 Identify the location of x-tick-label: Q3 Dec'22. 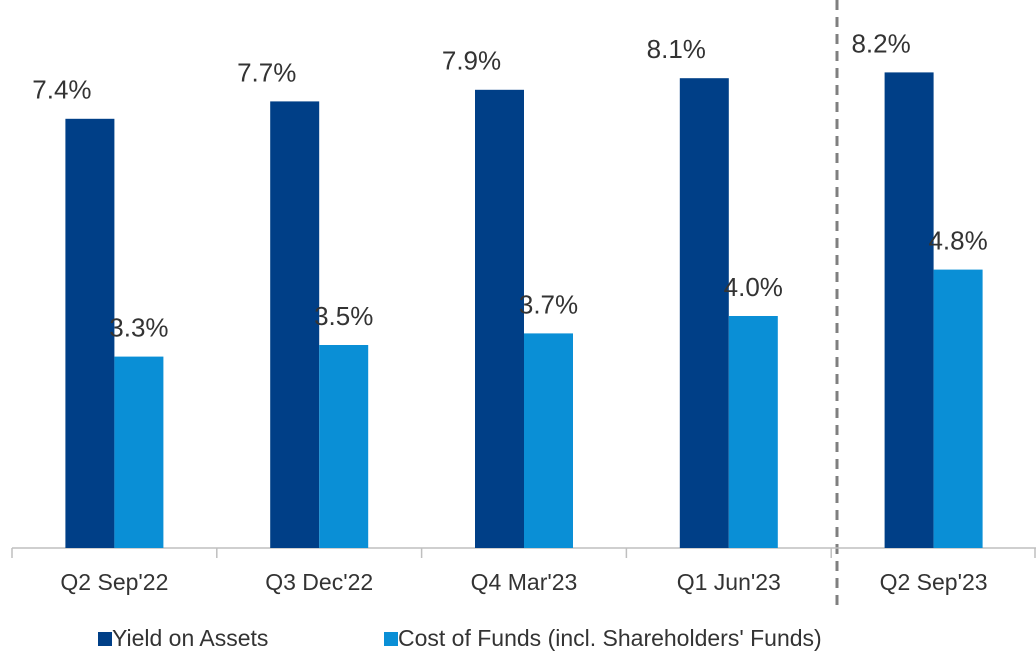
(319, 582).